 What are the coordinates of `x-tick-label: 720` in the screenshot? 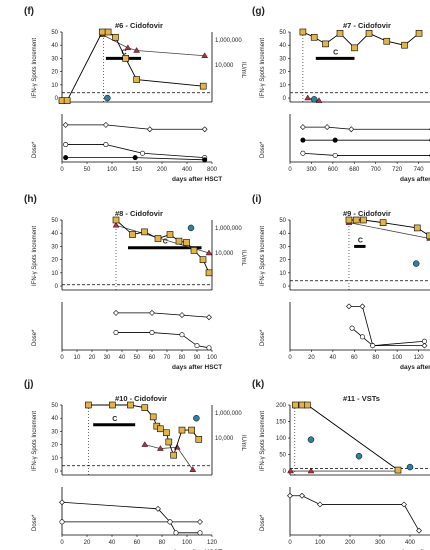 It's located at (397, 170).